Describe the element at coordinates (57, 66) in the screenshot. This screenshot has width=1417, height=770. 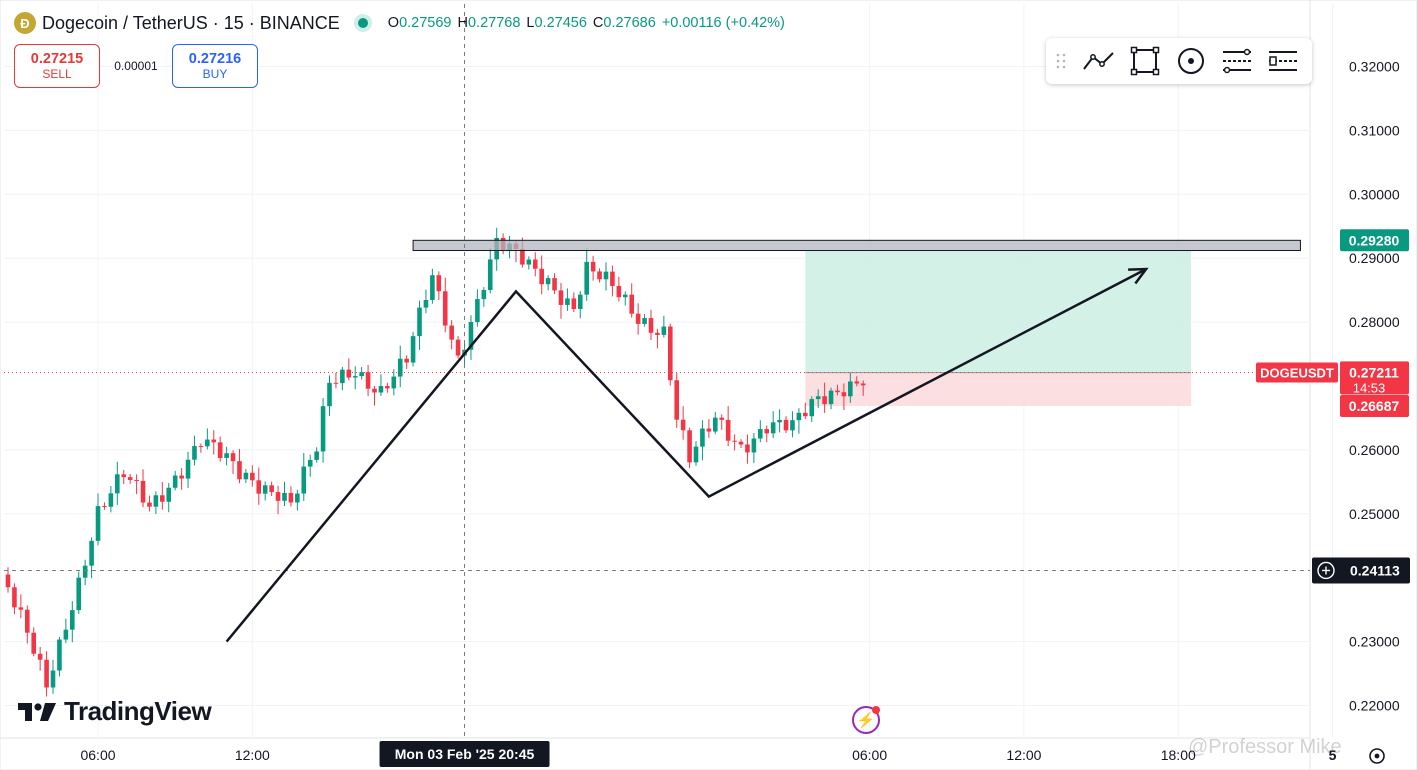
I see `sell-button: 0.27215 SELL` at that location.